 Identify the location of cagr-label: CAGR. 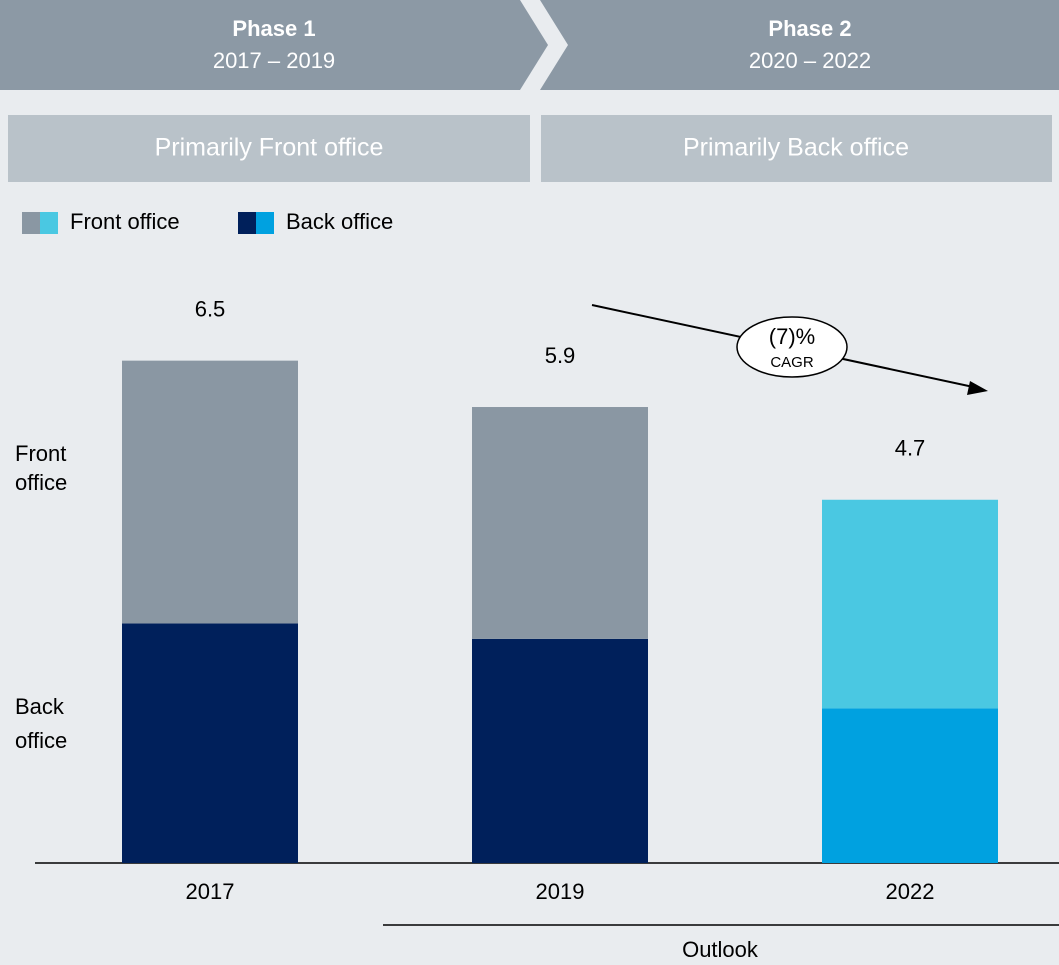
(792, 362).